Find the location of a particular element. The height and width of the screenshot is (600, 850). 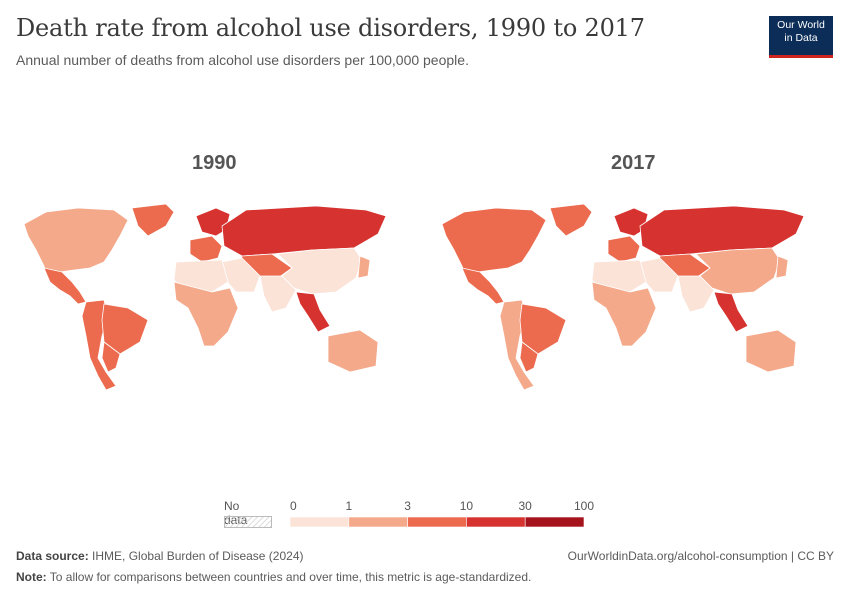

region-western-europe-2017 is located at coordinates (624, 249).